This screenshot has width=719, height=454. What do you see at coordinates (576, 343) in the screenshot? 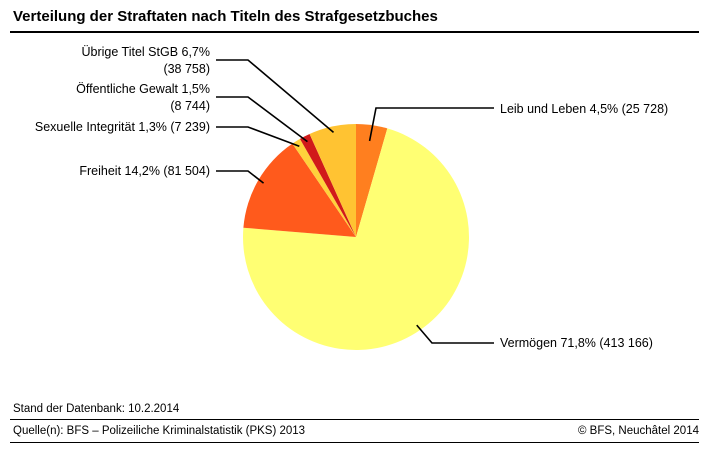
I see `slice-label-vermogen: Vermögen 71,8% (413 166)` at bounding box center [576, 343].